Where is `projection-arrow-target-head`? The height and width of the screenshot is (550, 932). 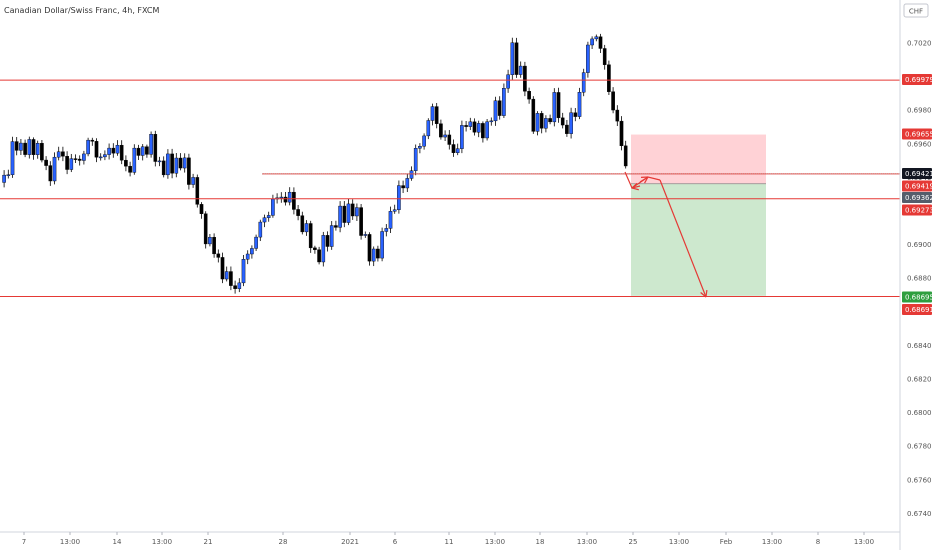
projection-arrow-target-head is located at coordinates (703, 295).